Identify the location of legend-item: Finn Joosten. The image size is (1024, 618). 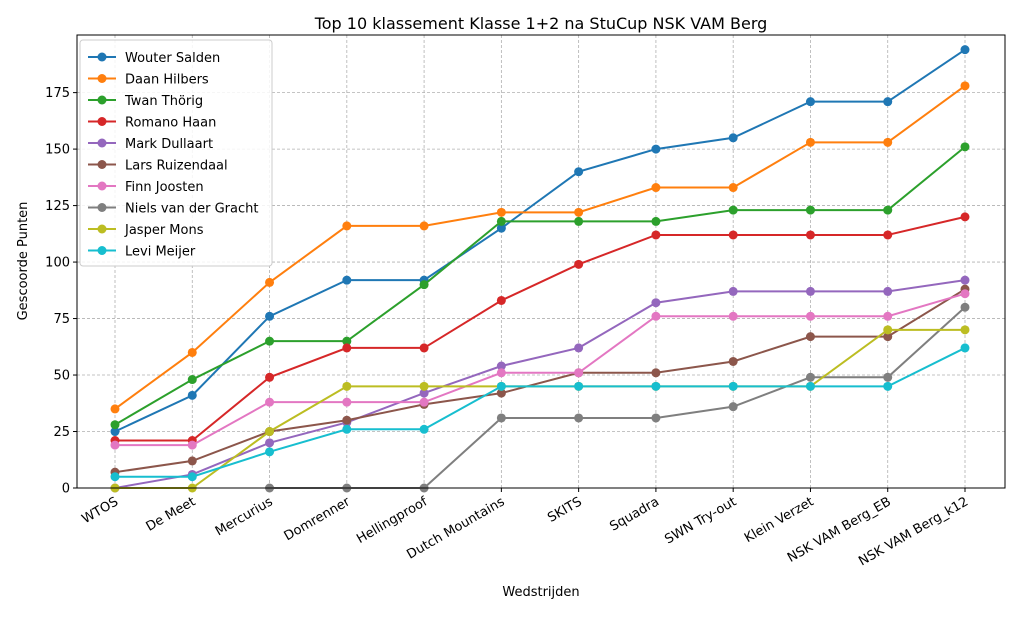
(146, 187).